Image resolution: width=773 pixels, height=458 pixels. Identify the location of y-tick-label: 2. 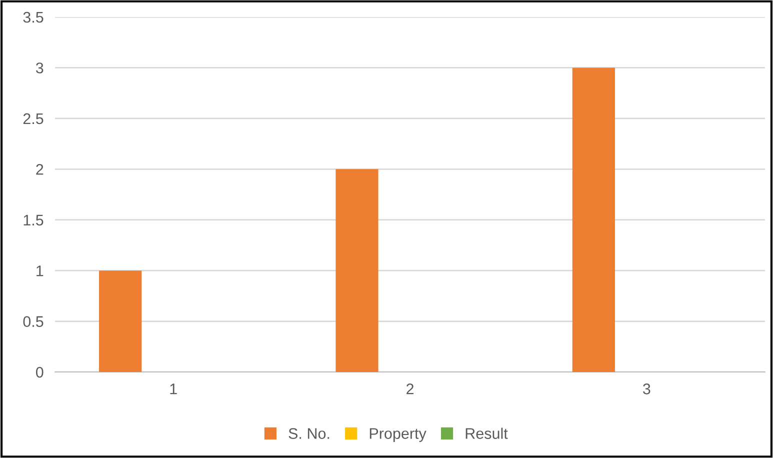
(40, 169).